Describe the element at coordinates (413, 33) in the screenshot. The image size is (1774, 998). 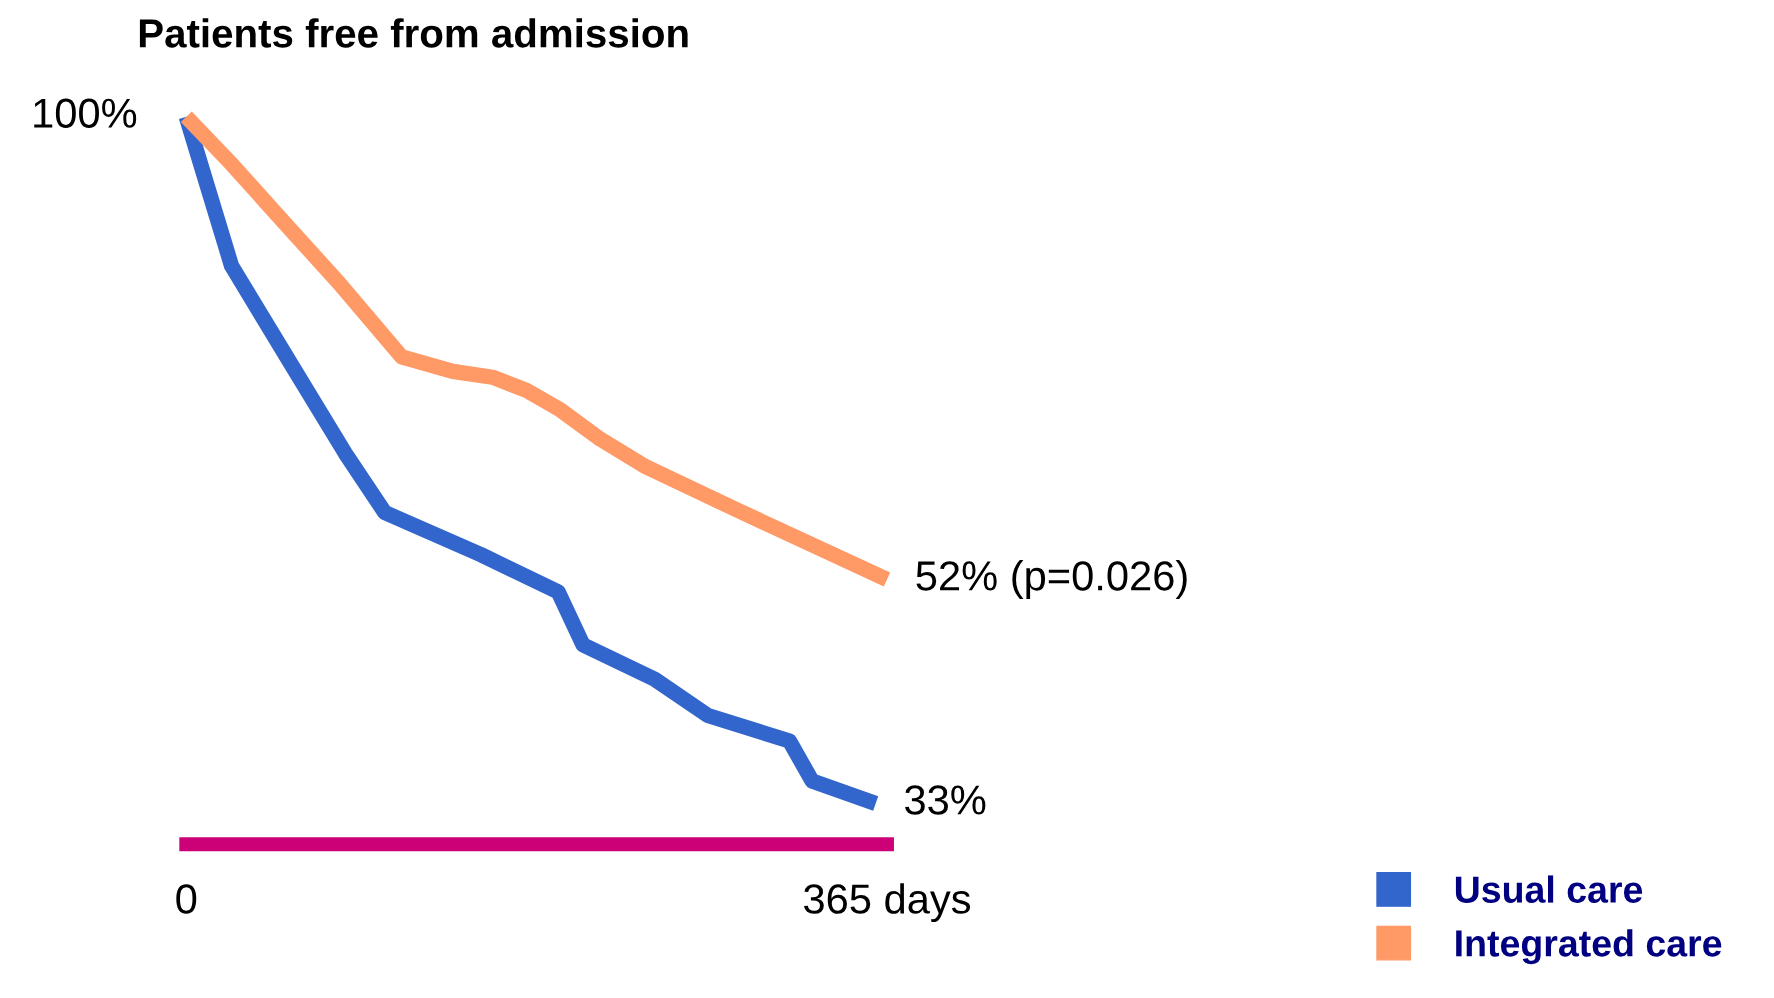
I see `chart-title: Patients free from admission` at that location.